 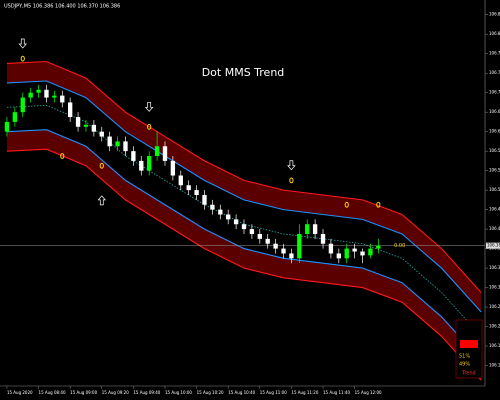 I want to click on y-tick-label: 106.18, so click(x=494, y=345).